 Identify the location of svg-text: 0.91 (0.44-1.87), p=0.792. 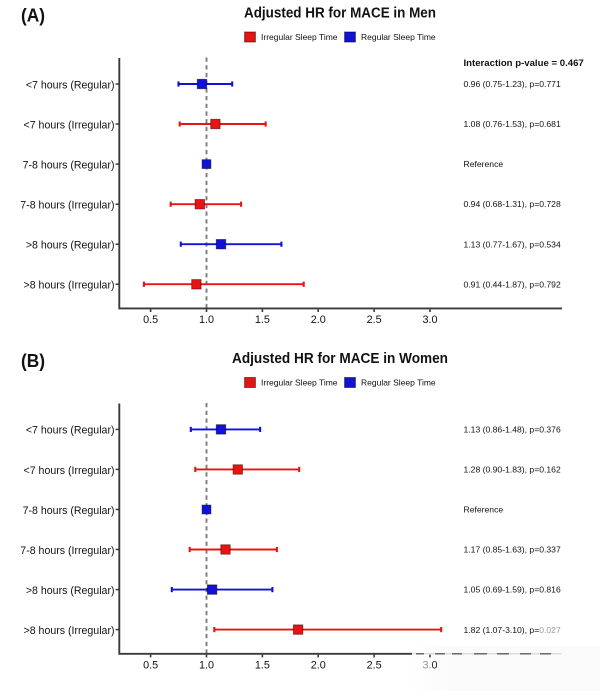
(512, 284).